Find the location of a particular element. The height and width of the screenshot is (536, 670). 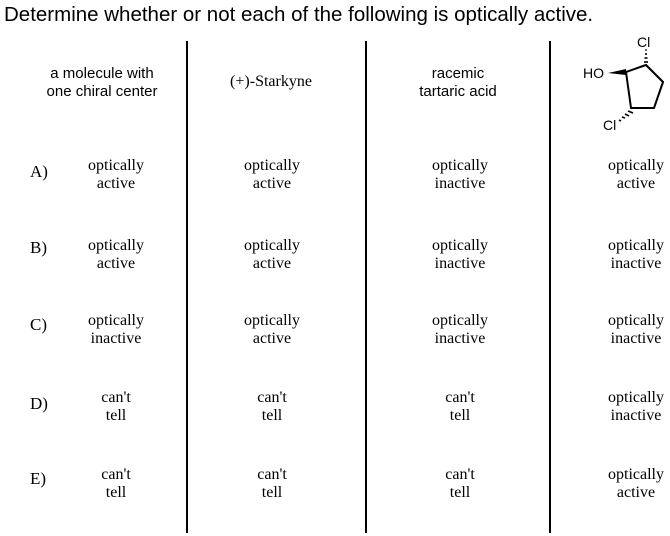

cell-a-3: optically inactive is located at coordinates (460, 175).